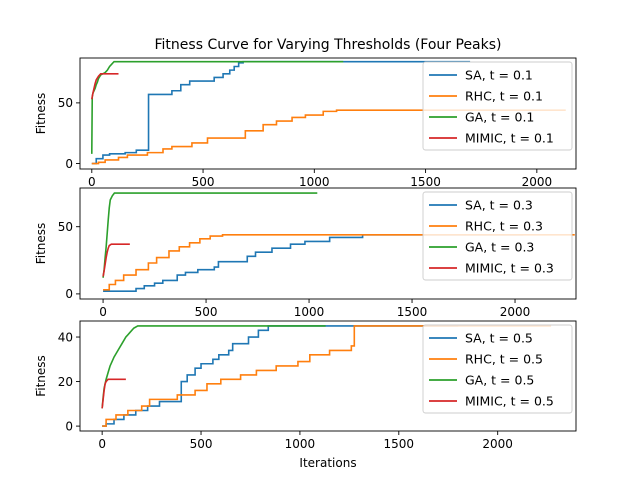 This screenshot has width=640, height=480. I want to click on legend-label-ga: GA, t = 0.5, so click(499, 380).